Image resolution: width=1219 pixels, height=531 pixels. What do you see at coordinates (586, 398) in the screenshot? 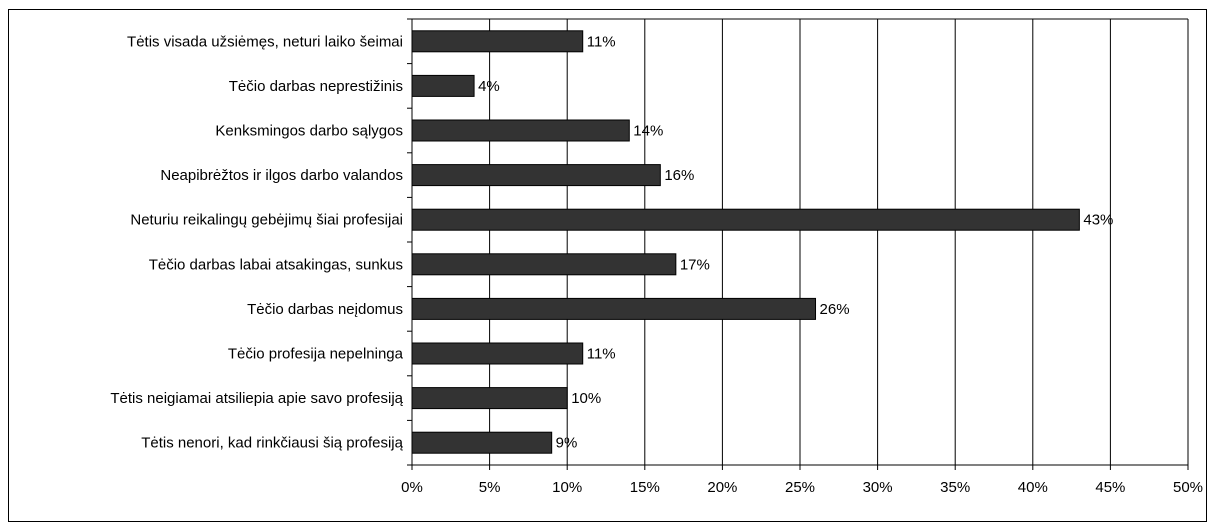
I see `data-label: 10%` at bounding box center [586, 398].